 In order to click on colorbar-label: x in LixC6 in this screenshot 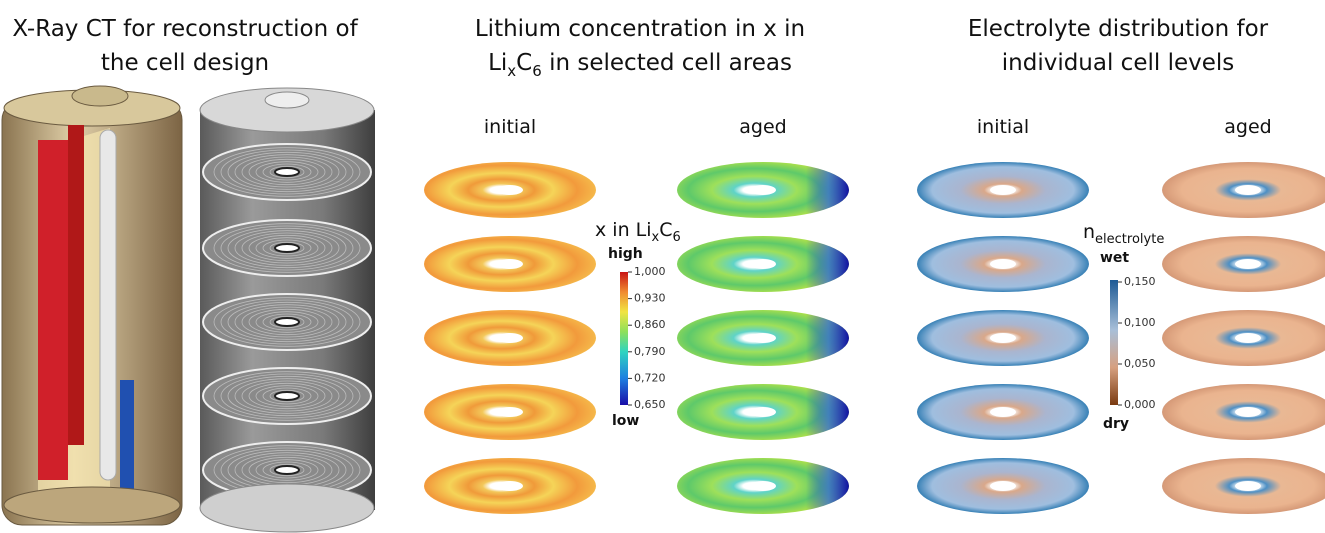, I will do `click(638, 232)`.